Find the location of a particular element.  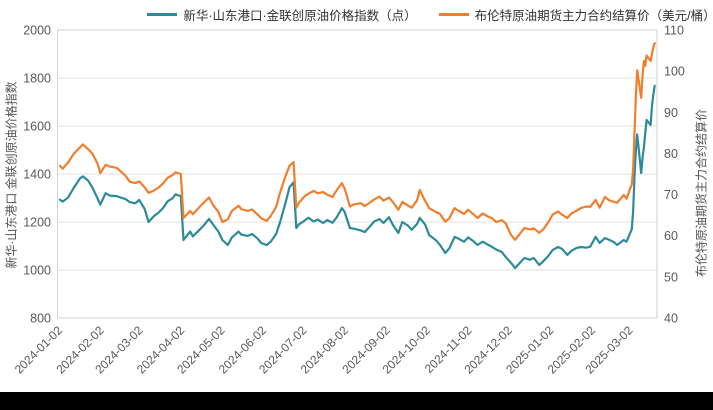

legend-swatch-xinhua-index is located at coordinates (162, 14).